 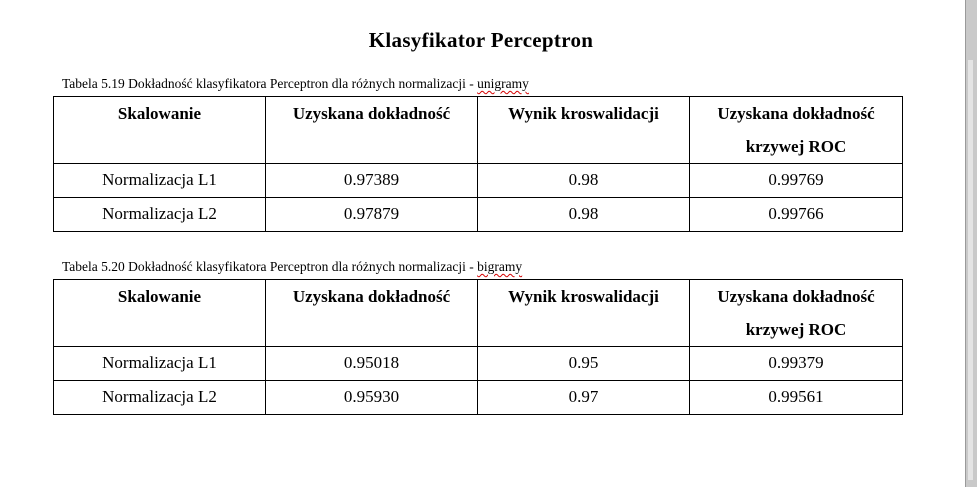 I want to click on table-row: Normalizacja L1 0.97389 0.98 0.99769, so click(x=478, y=180).